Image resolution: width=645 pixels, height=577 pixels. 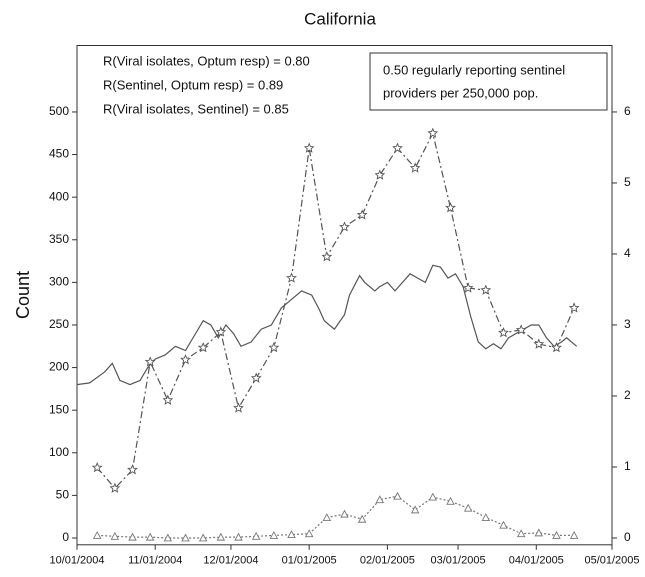 What do you see at coordinates (627, 111) in the screenshot?
I see `y2-tick-label: 6` at bounding box center [627, 111].